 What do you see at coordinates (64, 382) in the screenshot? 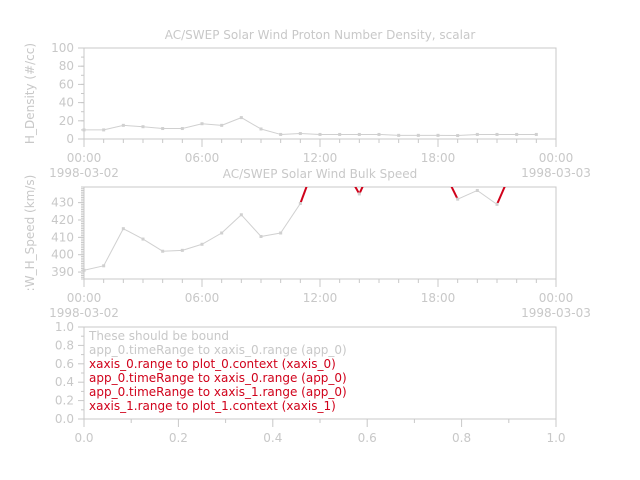
I see `y-tick-label: 0.4` at bounding box center [64, 382].